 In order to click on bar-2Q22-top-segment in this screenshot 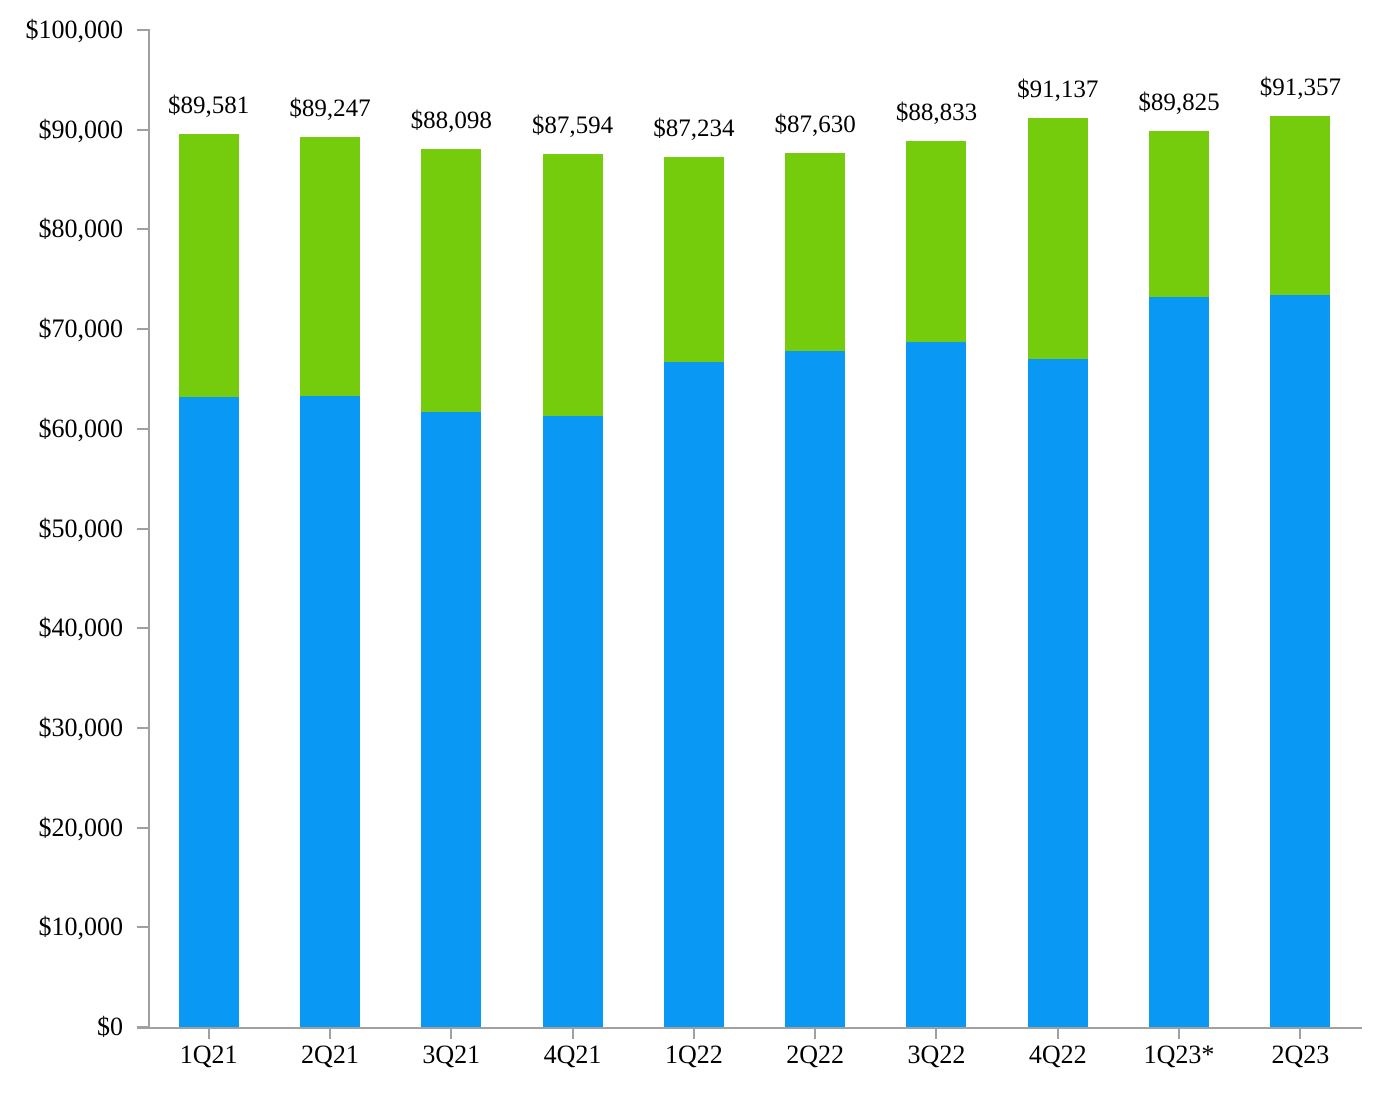, I will do `click(815, 252)`.